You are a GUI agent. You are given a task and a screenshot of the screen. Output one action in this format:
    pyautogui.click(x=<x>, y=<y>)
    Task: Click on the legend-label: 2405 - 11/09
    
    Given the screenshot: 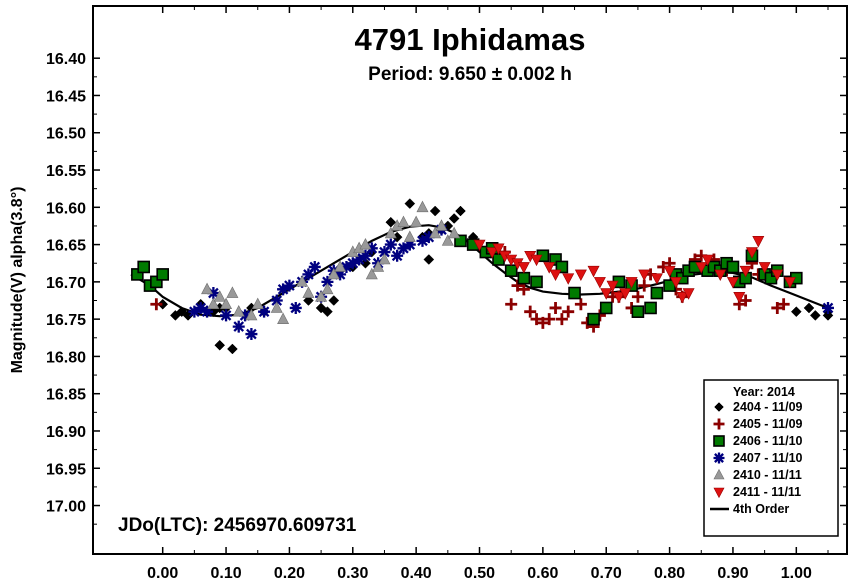 What is the action you would take?
    pyautogui.click(x=768, y=424)
    